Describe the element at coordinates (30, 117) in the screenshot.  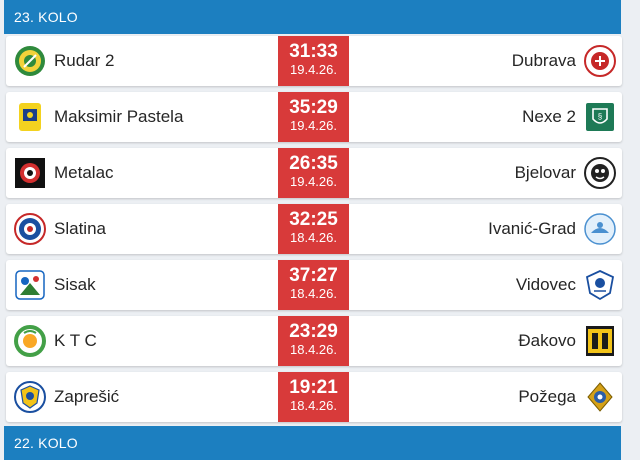
I see `maksimir-crest-icon` at that location.